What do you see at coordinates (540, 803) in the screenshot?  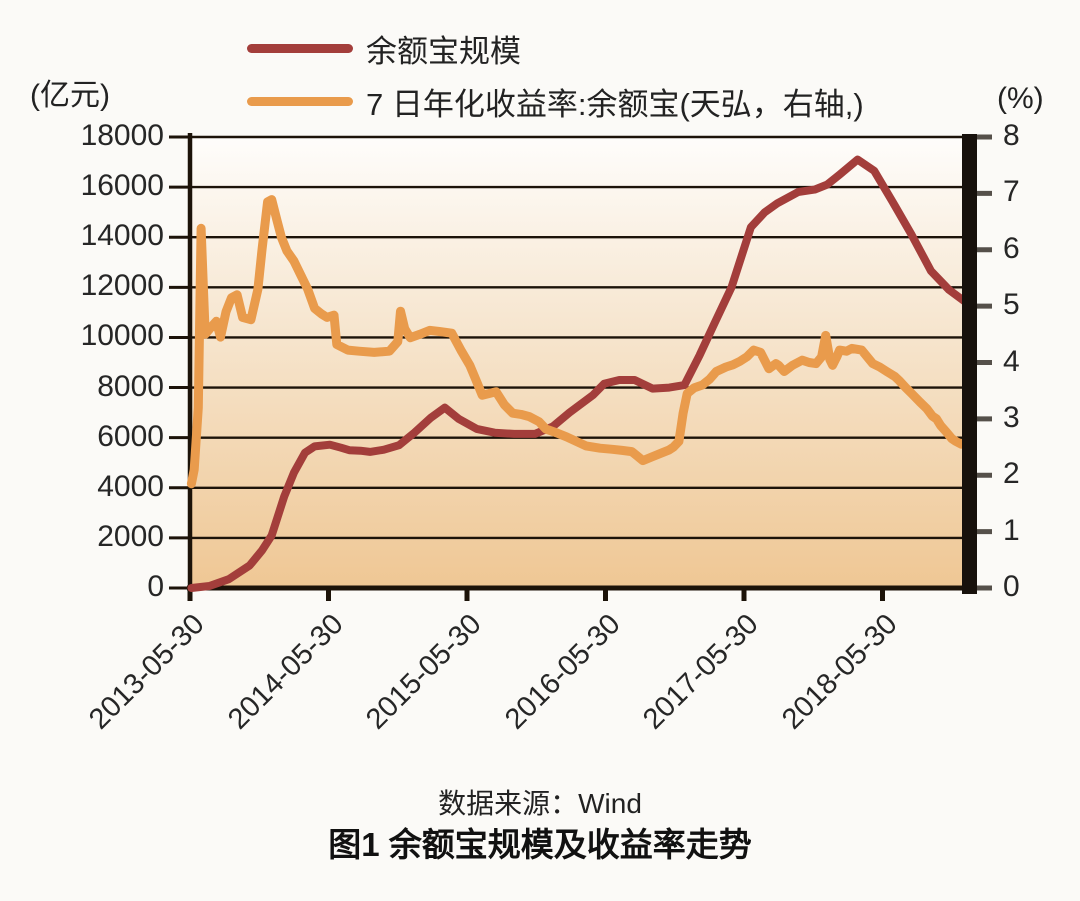 I see `data-source-note: 数据来源：Wind` at bounding box center [540, 803].